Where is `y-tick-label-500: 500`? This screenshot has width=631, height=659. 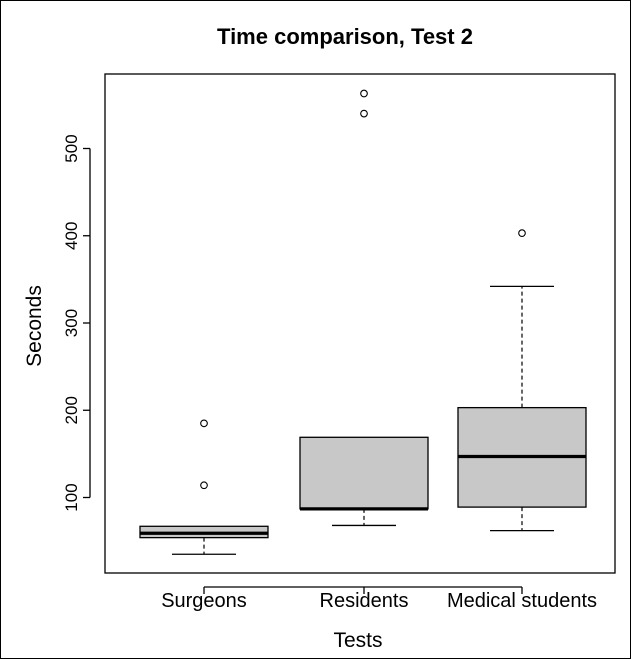 y-tick-label-500: 500 is located at coordinates (71, 148).